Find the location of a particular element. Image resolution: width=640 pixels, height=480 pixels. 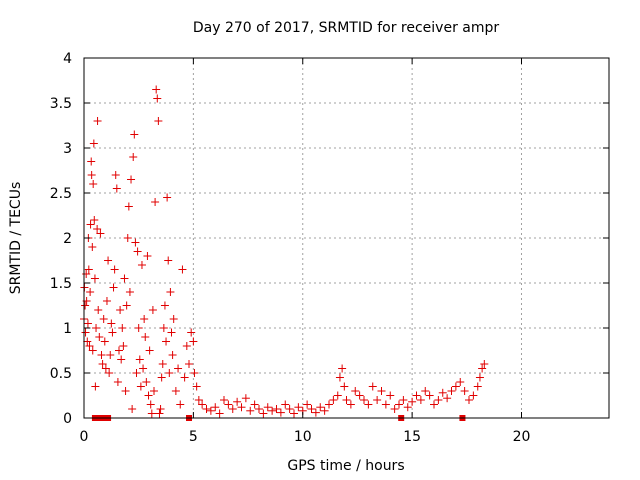

y-tick-label: 3.5 is located at coordinates (61, 104).